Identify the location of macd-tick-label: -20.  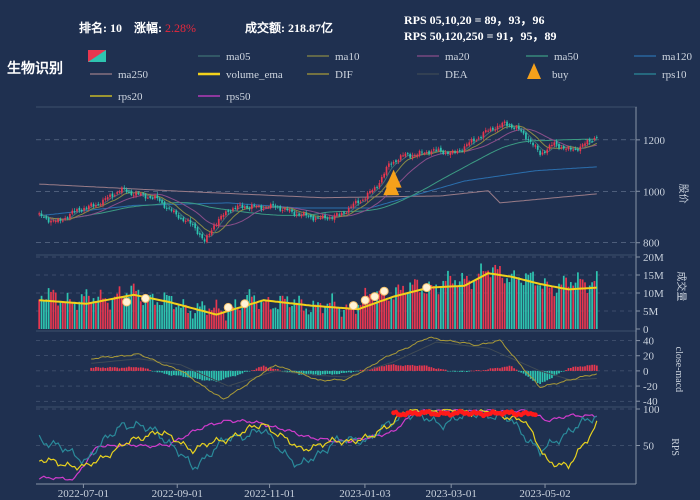
(650, 387).